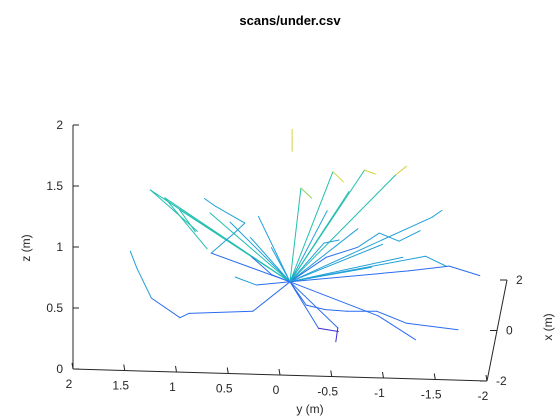 This screenshot has width=560, height=420. What do you see at coordinates (379, 393) in the screenshot?
I see `y-tick-label: -1` at bounding box center [379, 393].